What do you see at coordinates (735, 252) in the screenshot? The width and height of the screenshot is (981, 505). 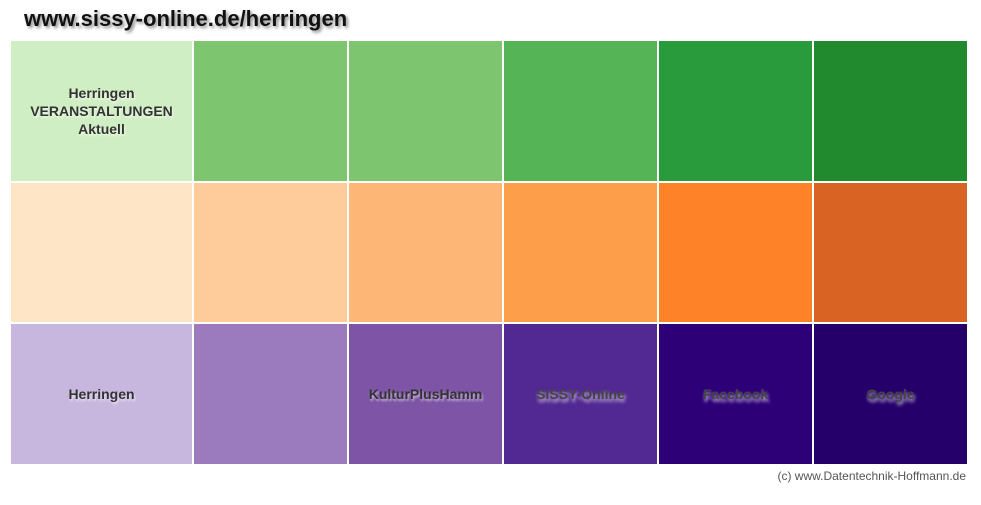 I see `tile-r1-c4` at bounding box center [735, 252].